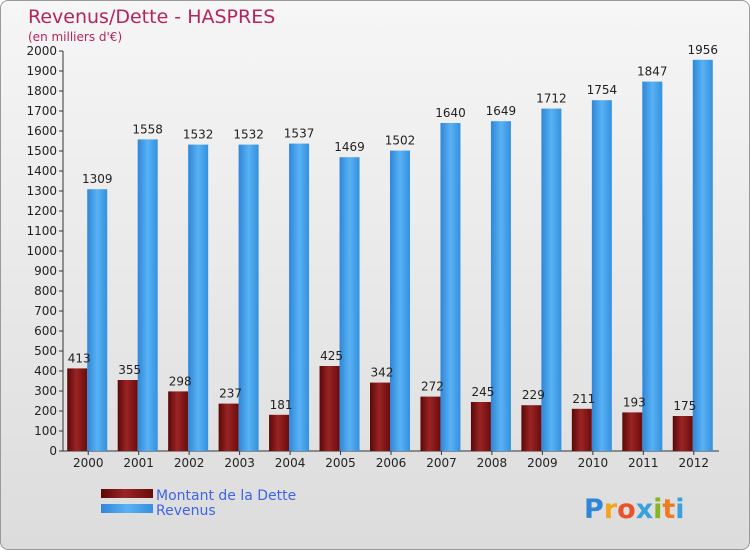 The width and height of the screenshot is (750, 550). What do you see at coordinates (432, 387) in the screenshot?
I see `debt-value-label: 272` at bounding box center [432, 387].